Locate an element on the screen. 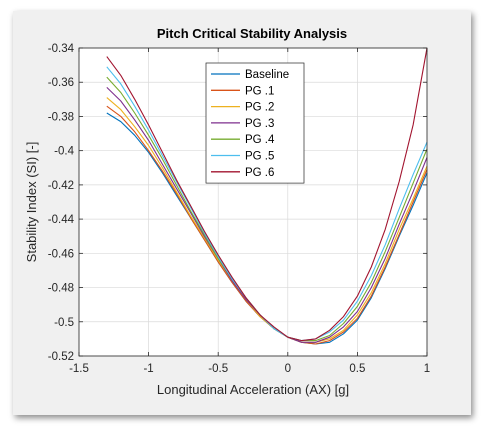  legend-label: PG .4 is located at coordinates (260, 140).